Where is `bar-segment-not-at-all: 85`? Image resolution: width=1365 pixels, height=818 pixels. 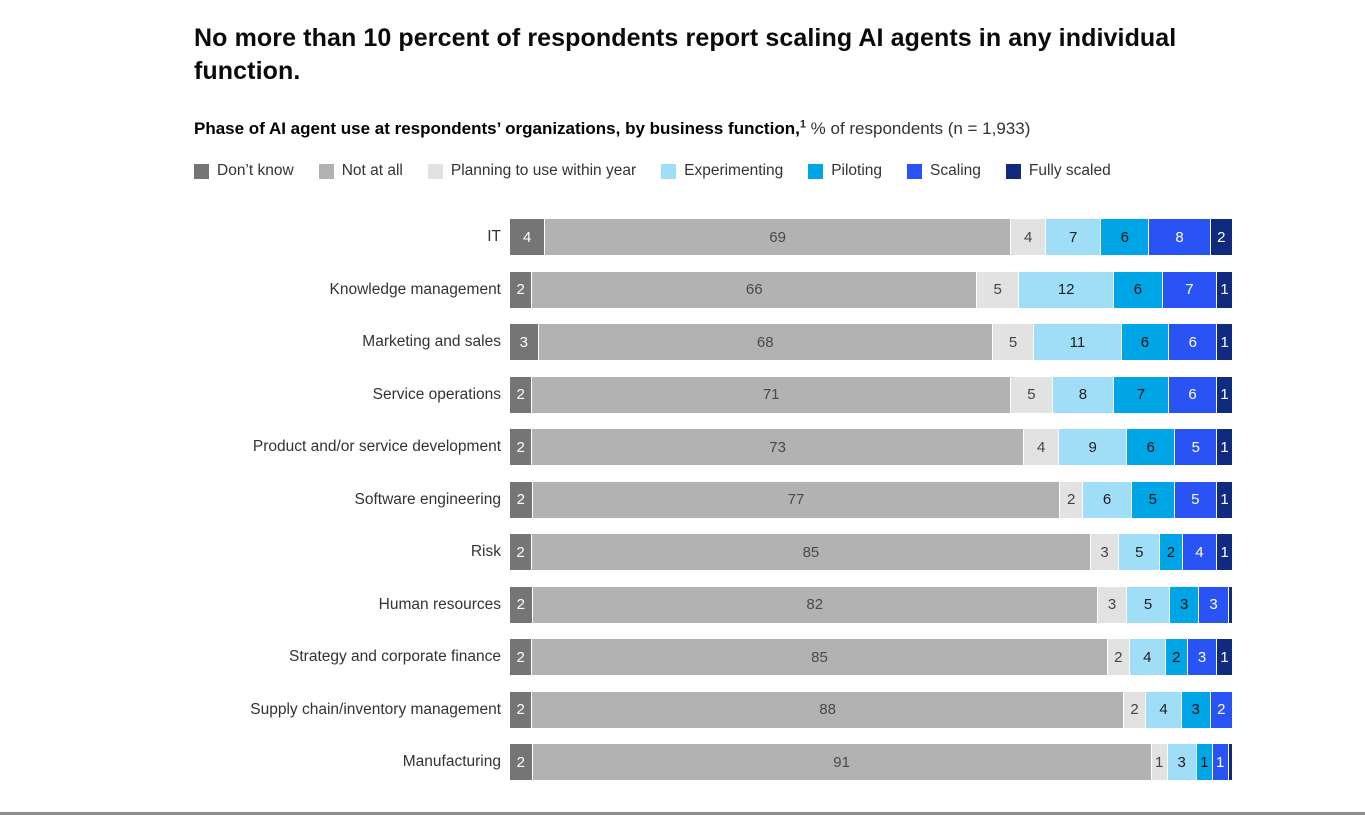 bar-segment-not-at-all: 85 is located at coordinates (811, 552).